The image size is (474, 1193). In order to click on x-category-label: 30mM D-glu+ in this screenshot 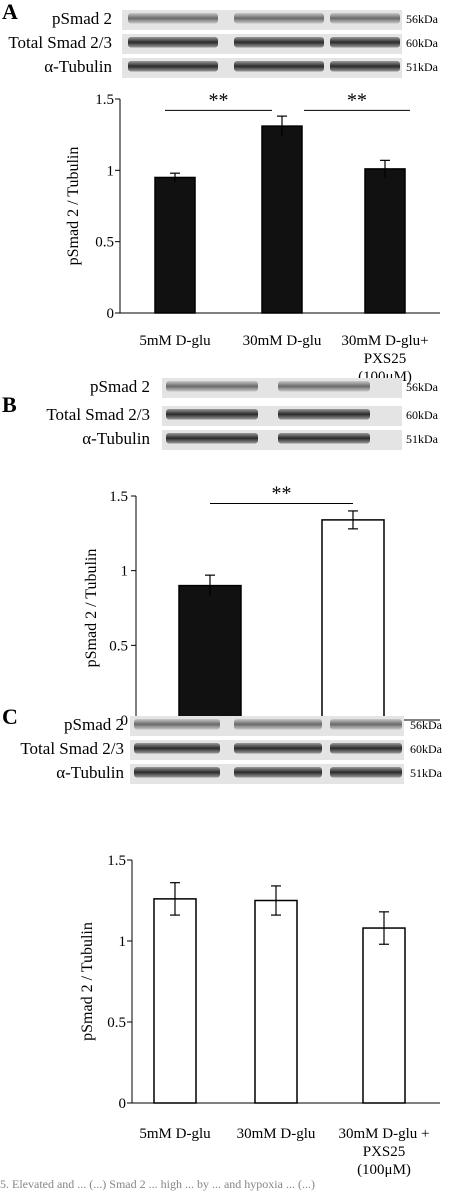, I will do `click(384, 341)`.